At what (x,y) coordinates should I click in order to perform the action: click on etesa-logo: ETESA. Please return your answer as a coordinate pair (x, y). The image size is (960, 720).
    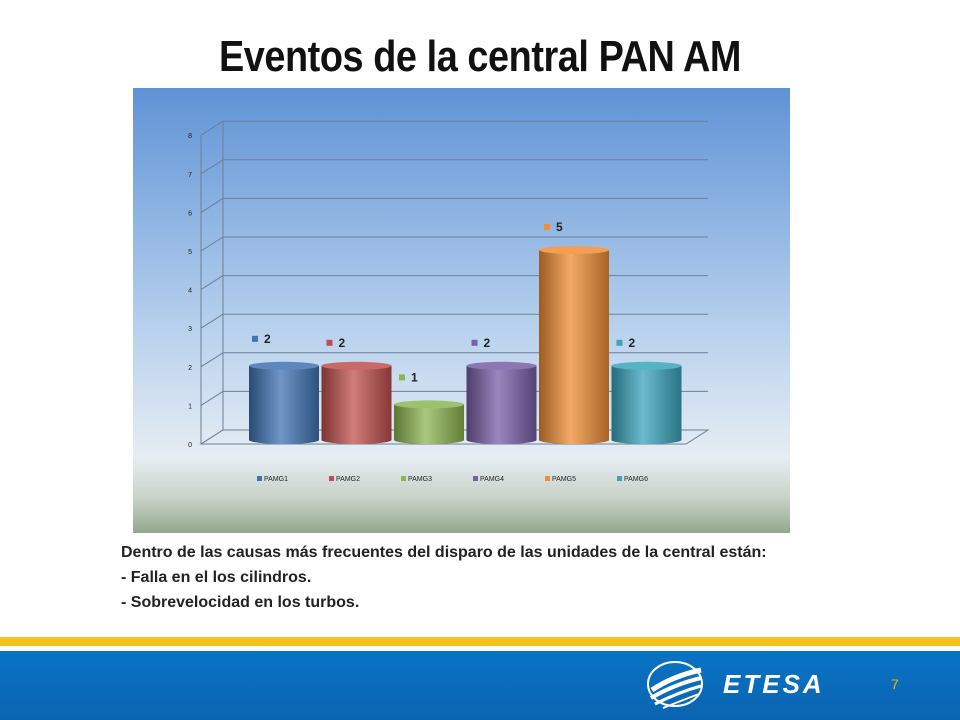
    Looking at the image, I should click on (736, 685).